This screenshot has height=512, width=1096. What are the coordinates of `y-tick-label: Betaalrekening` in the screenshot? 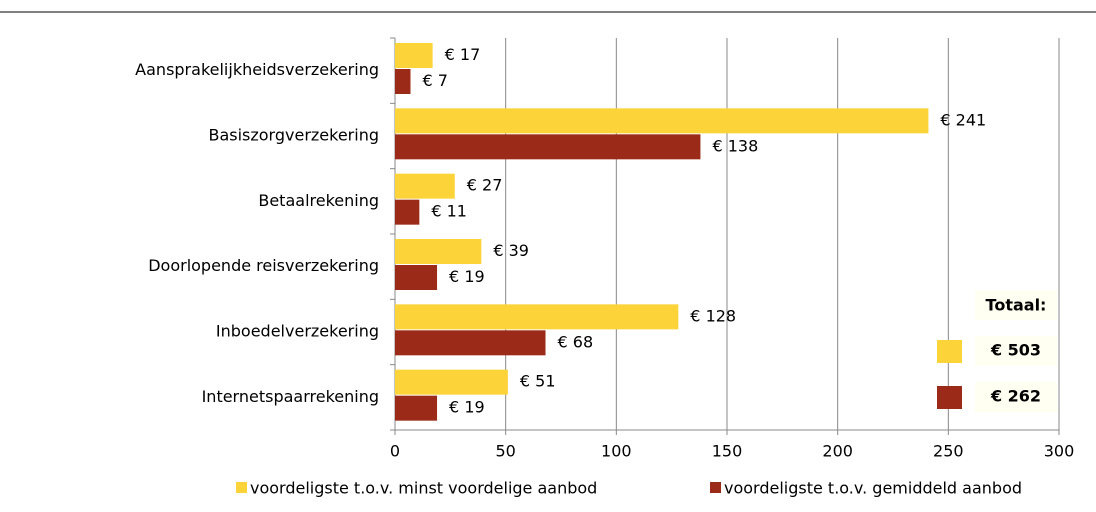 It's located at (318, 200).